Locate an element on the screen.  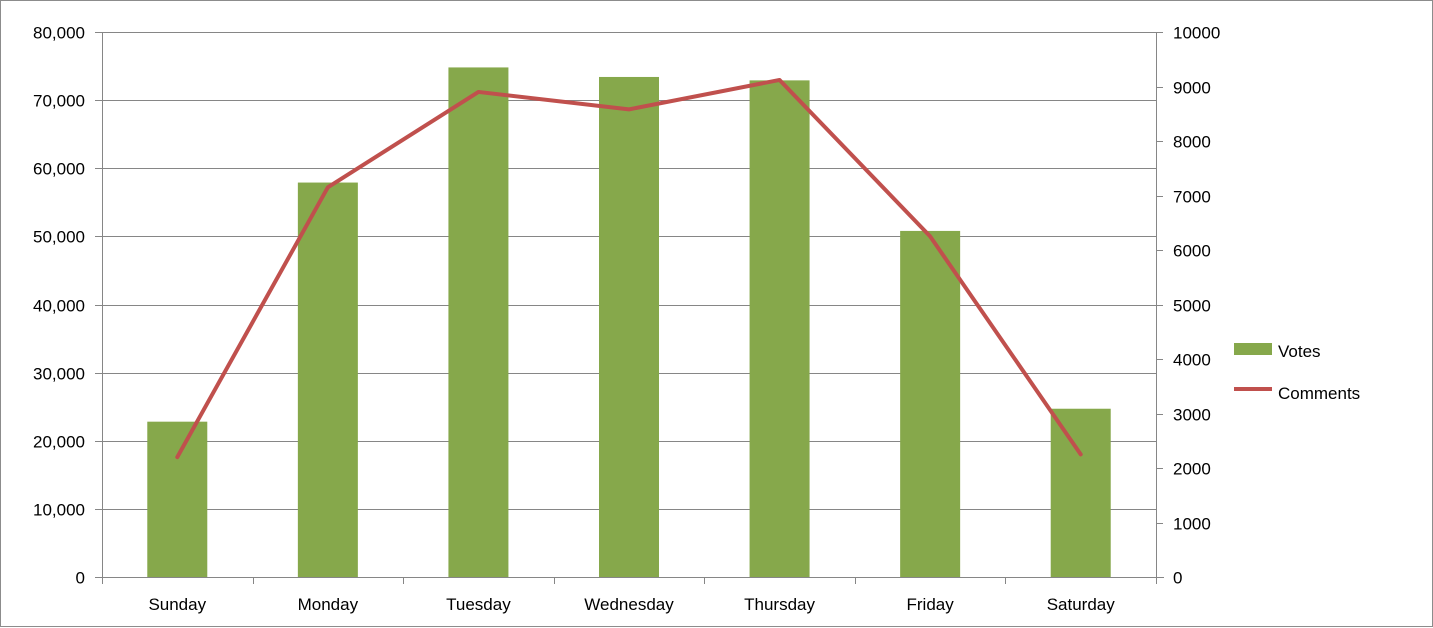
legend-swatch-votes is located at coordinates (1253, 349).